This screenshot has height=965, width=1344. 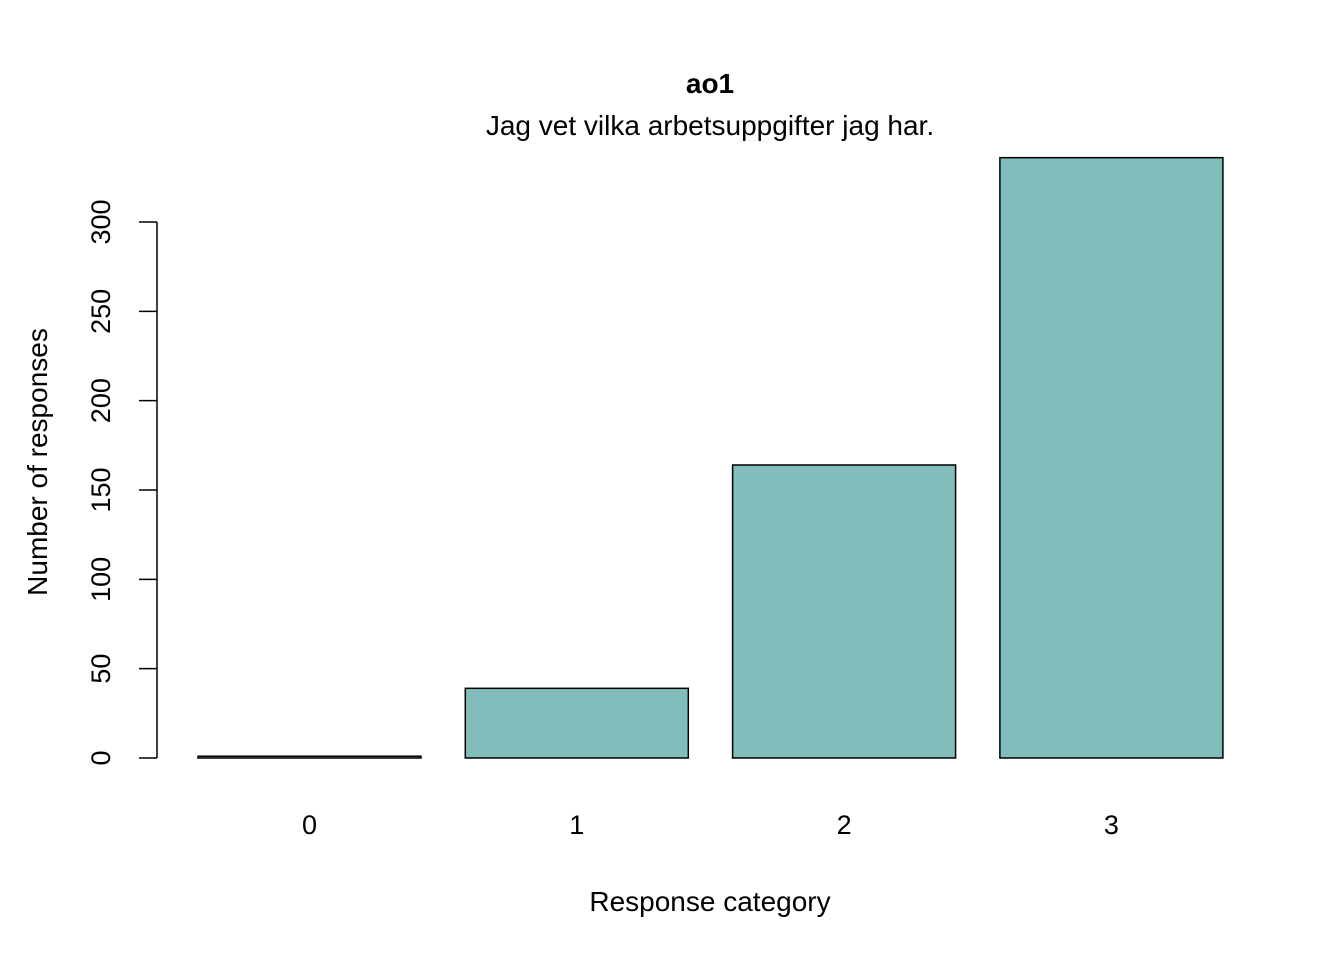 What do you see at coordinates (710, 825) in the screenshot?
I see `x-axis-ticks: 0 1 2 3` at bounding box center [710, 825].